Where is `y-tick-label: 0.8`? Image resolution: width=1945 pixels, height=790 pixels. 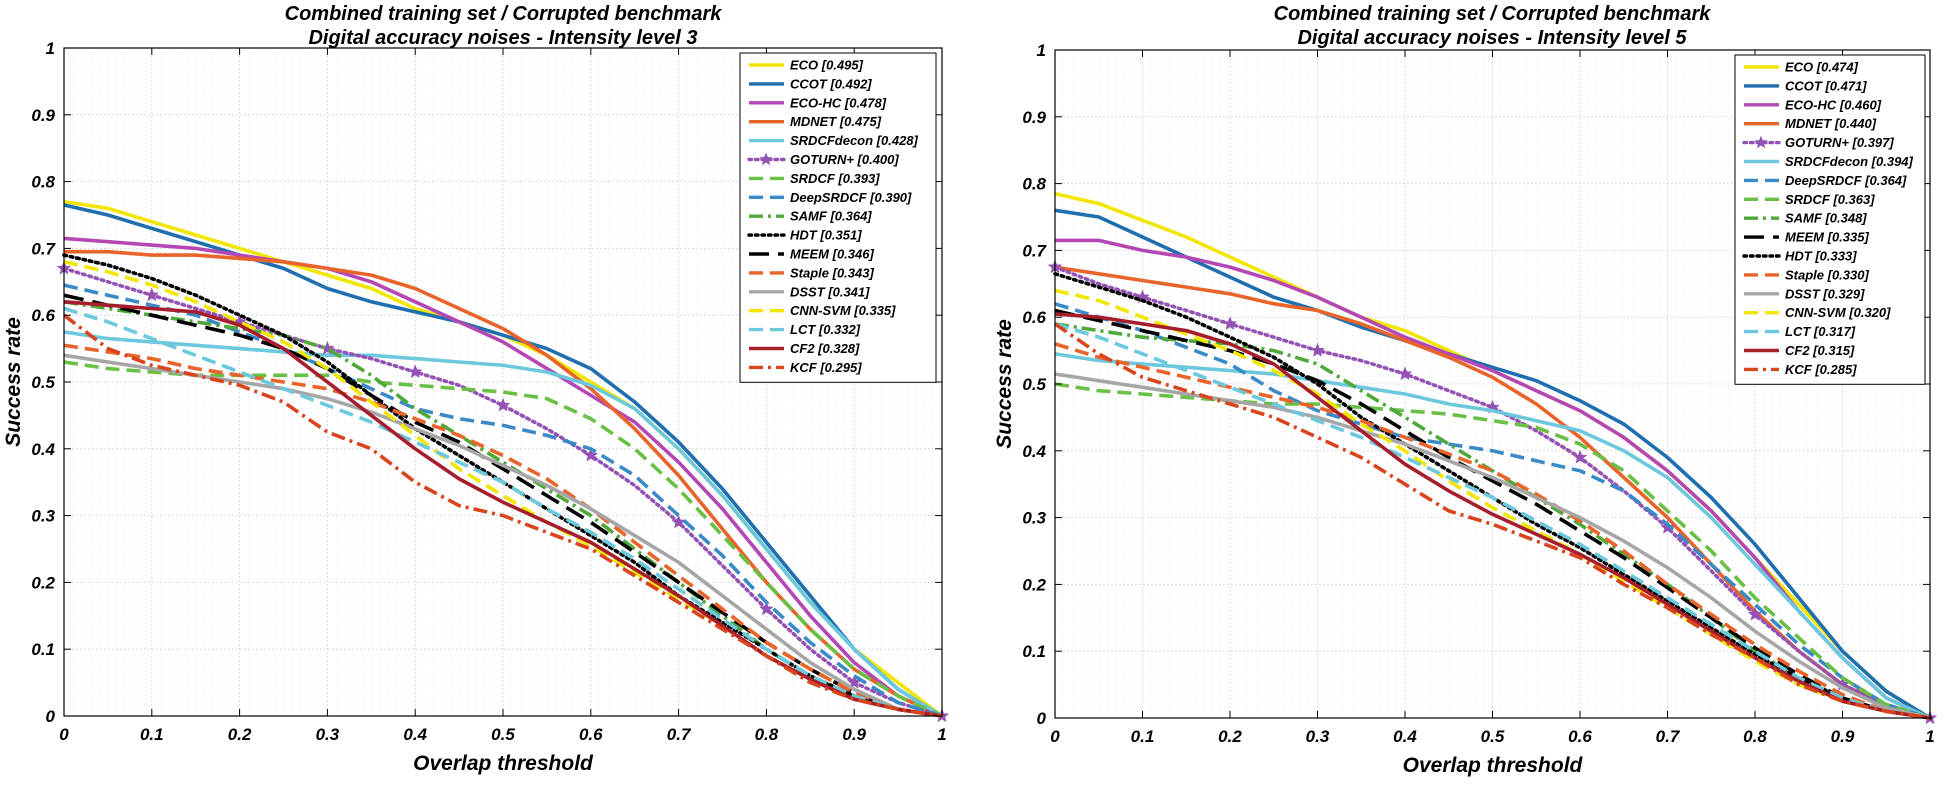 y-tick-label: 0.8 is located at coordinates (1034, 184).